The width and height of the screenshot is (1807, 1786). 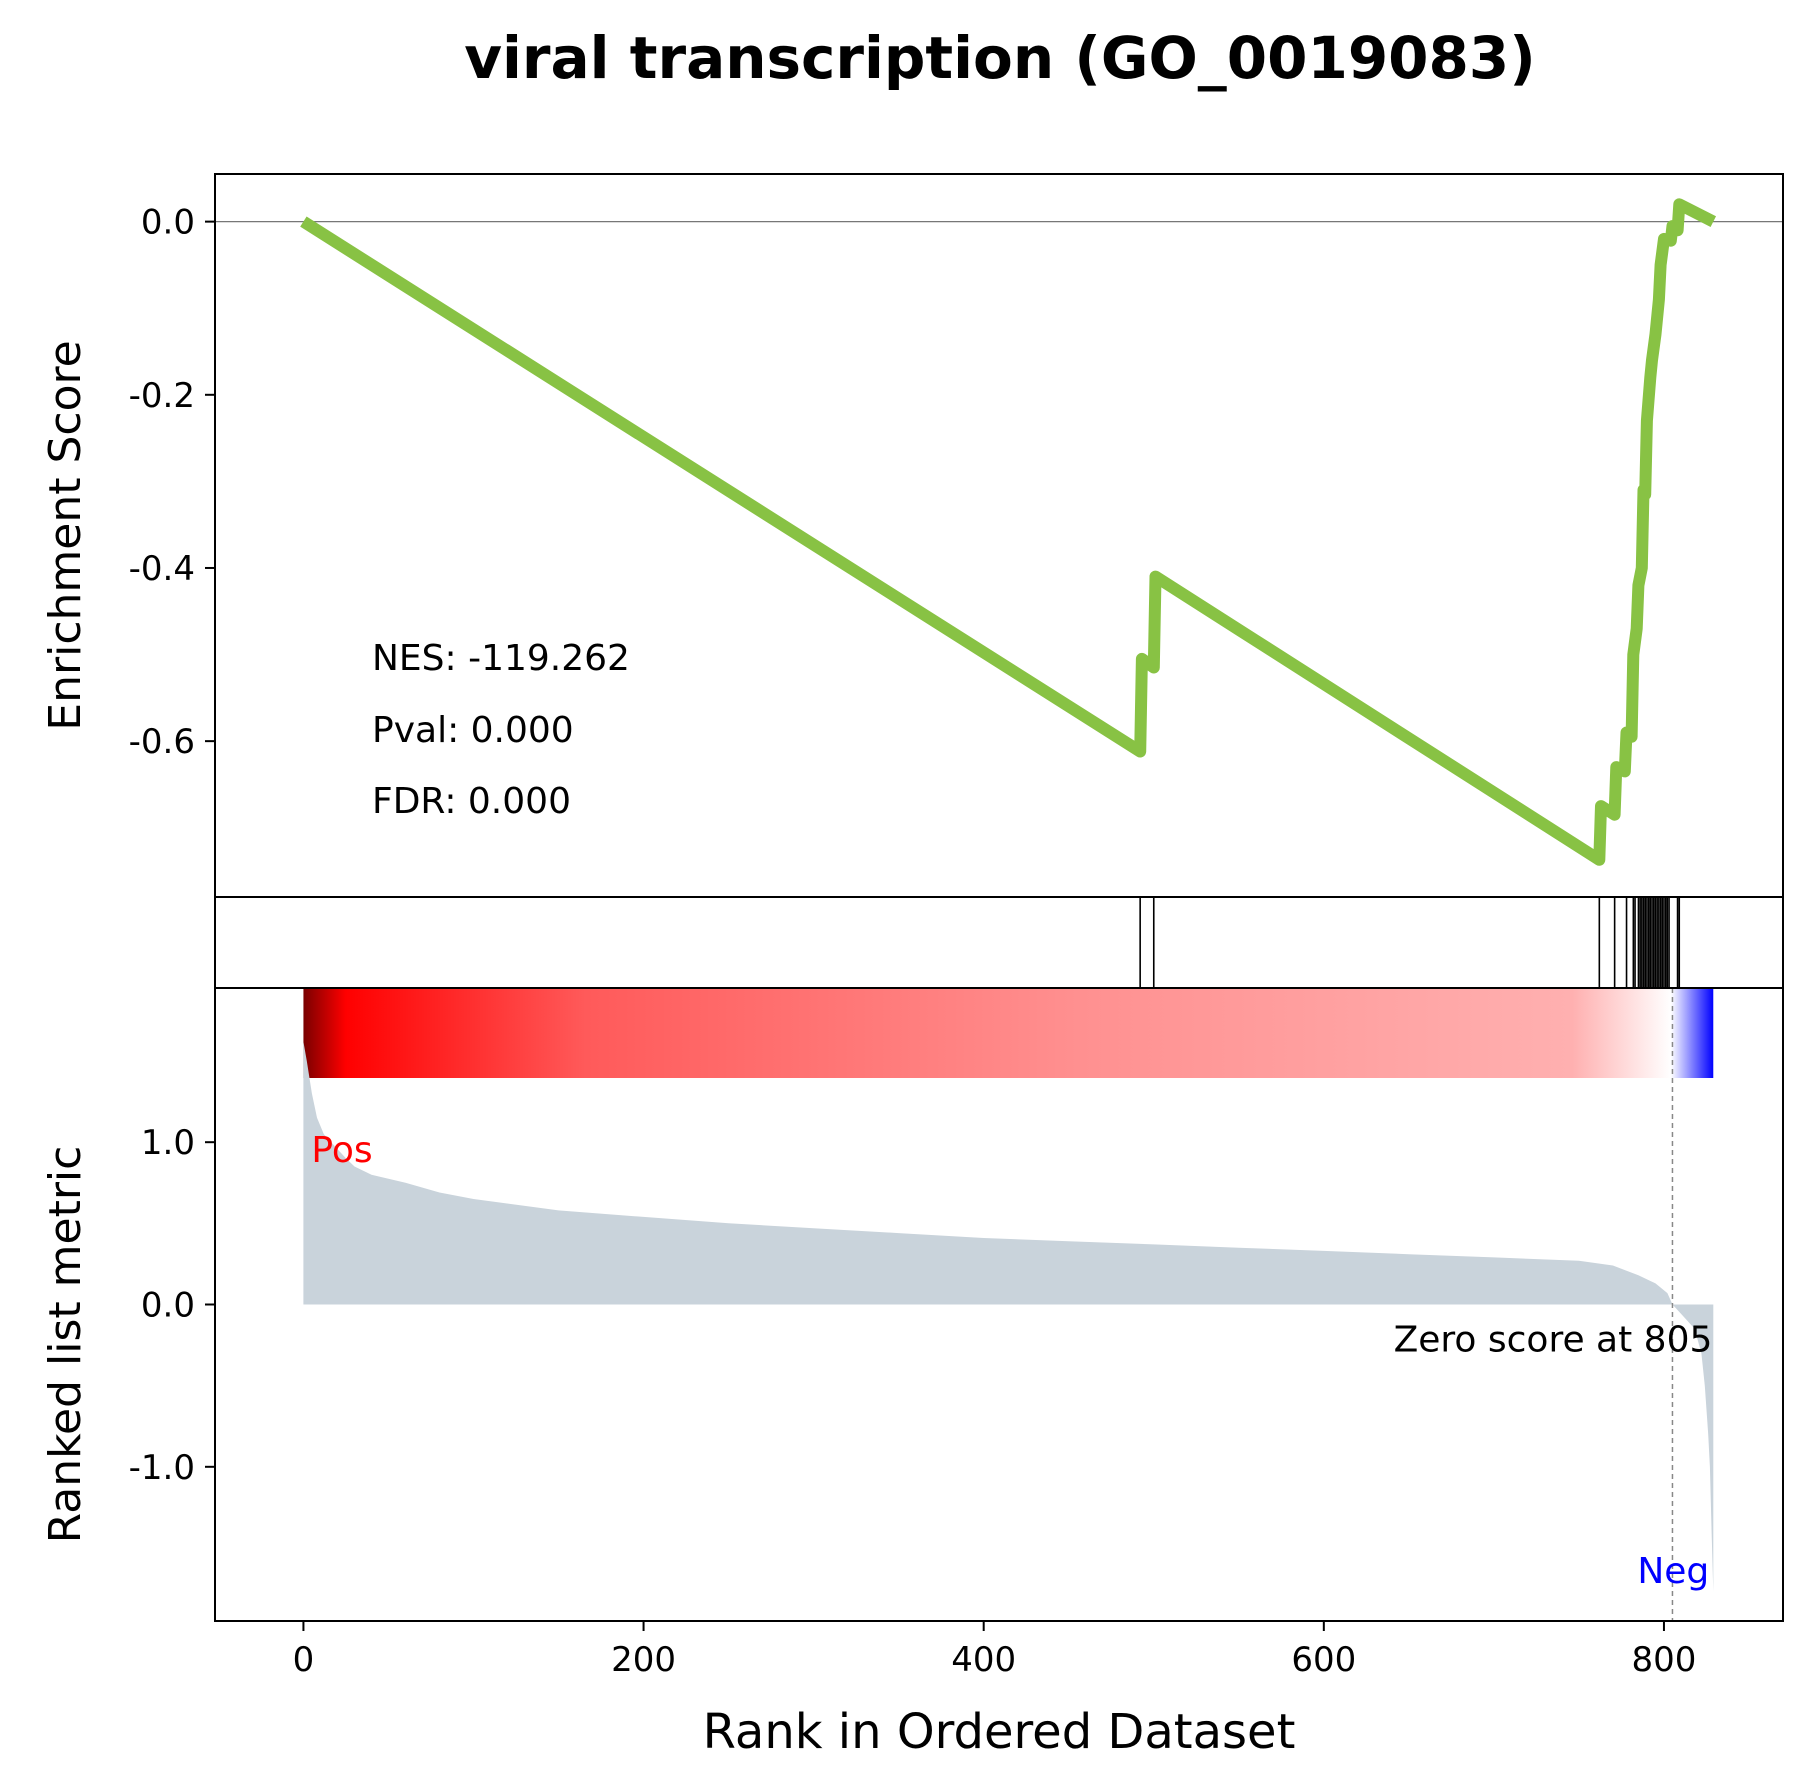 I want to click on x-tick-label: 800, so click(x=1664, y=1660).